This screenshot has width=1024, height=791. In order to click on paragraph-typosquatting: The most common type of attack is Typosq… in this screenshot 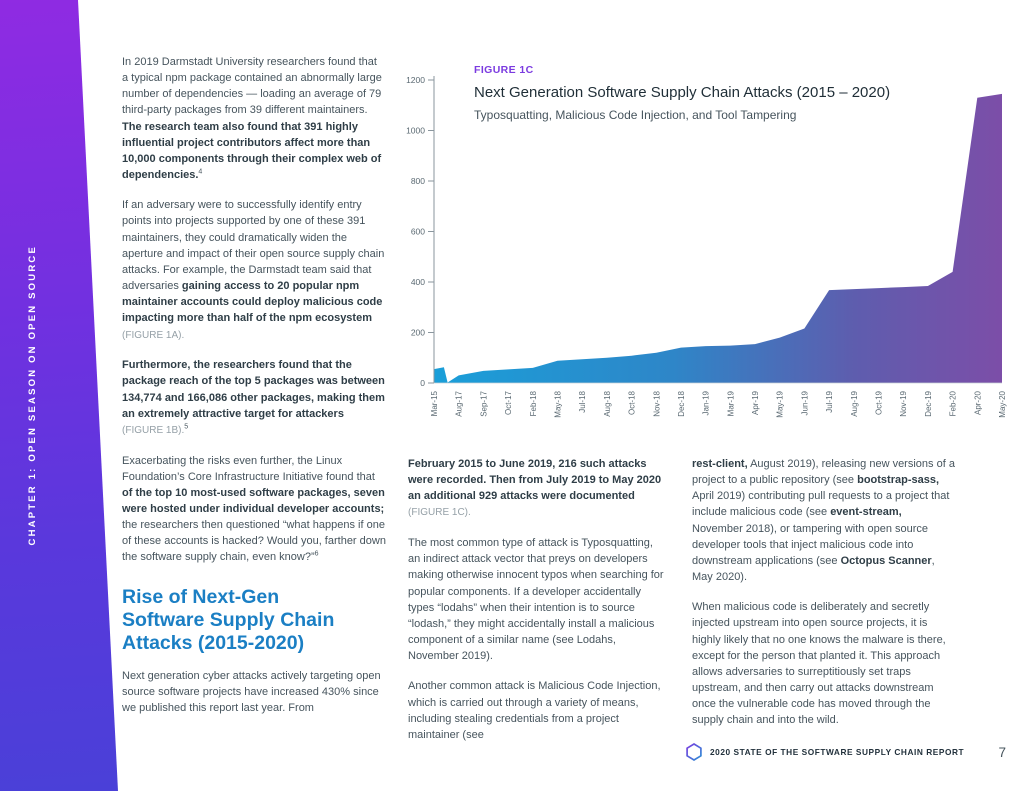, I will do `click(536, 600)`.